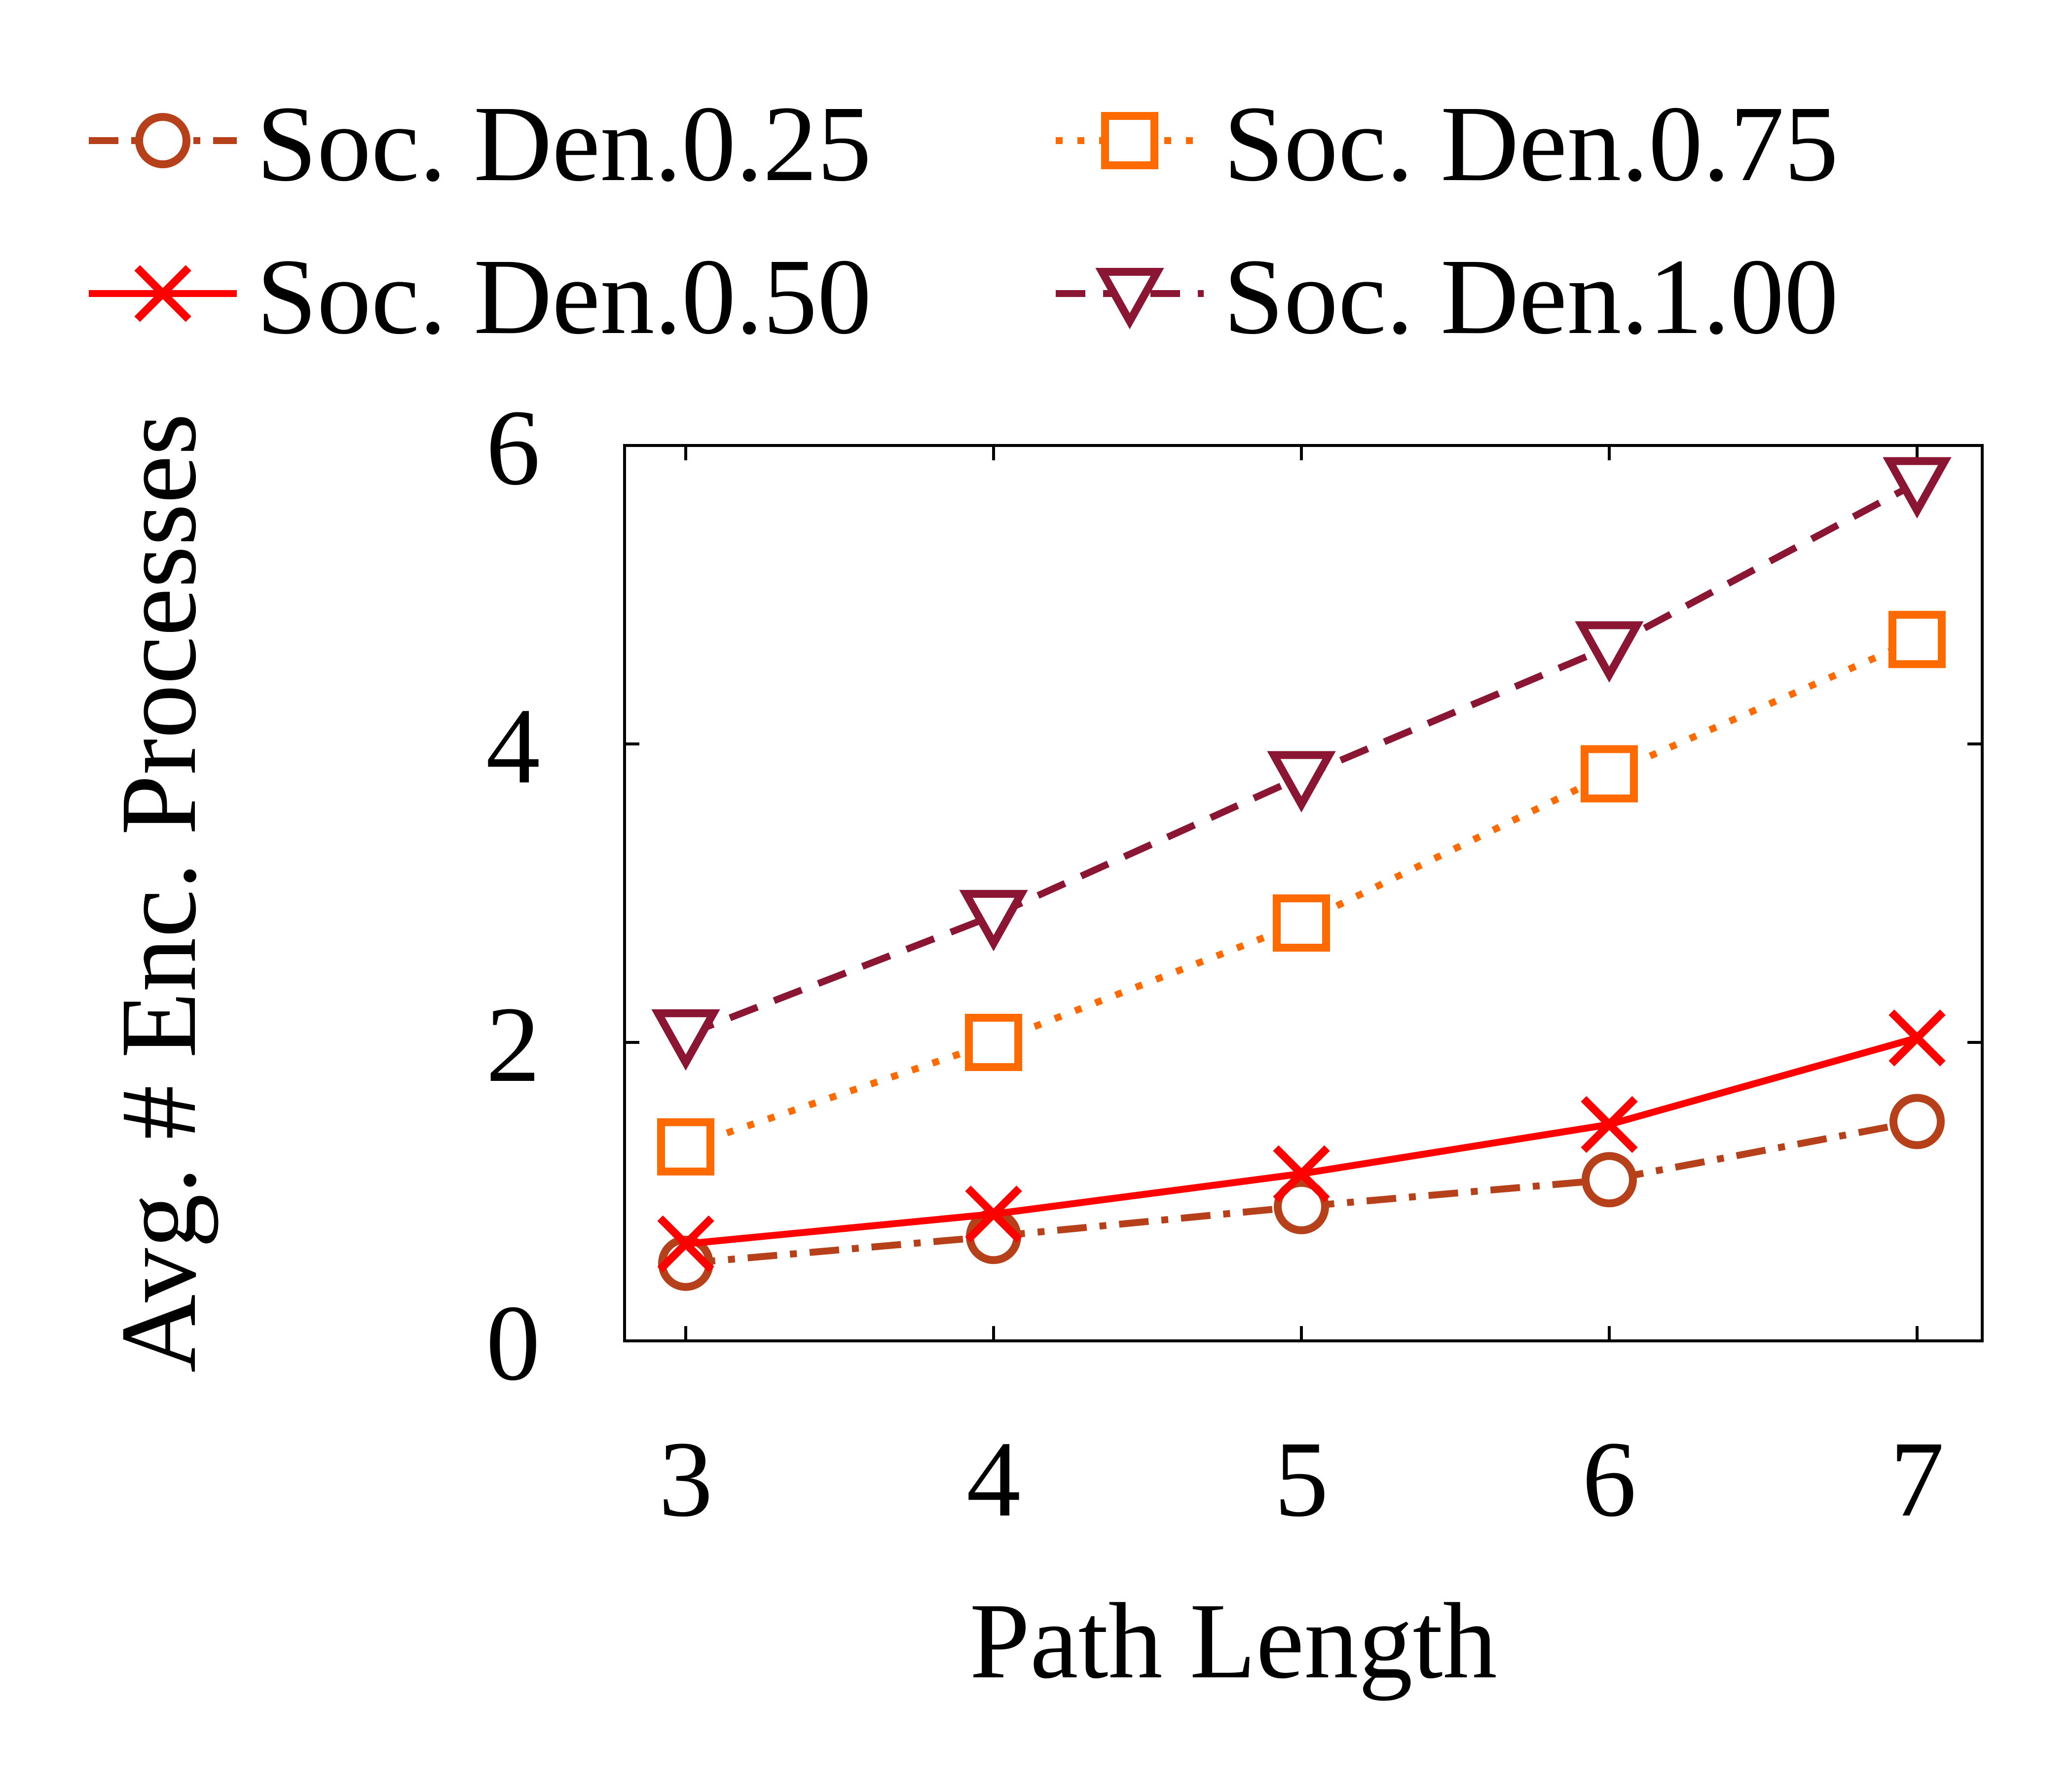 The height and width of the screenshot is (1776, 2072). I want to click on legend-item: Soc. Den.0.75, so click(1447, 143).